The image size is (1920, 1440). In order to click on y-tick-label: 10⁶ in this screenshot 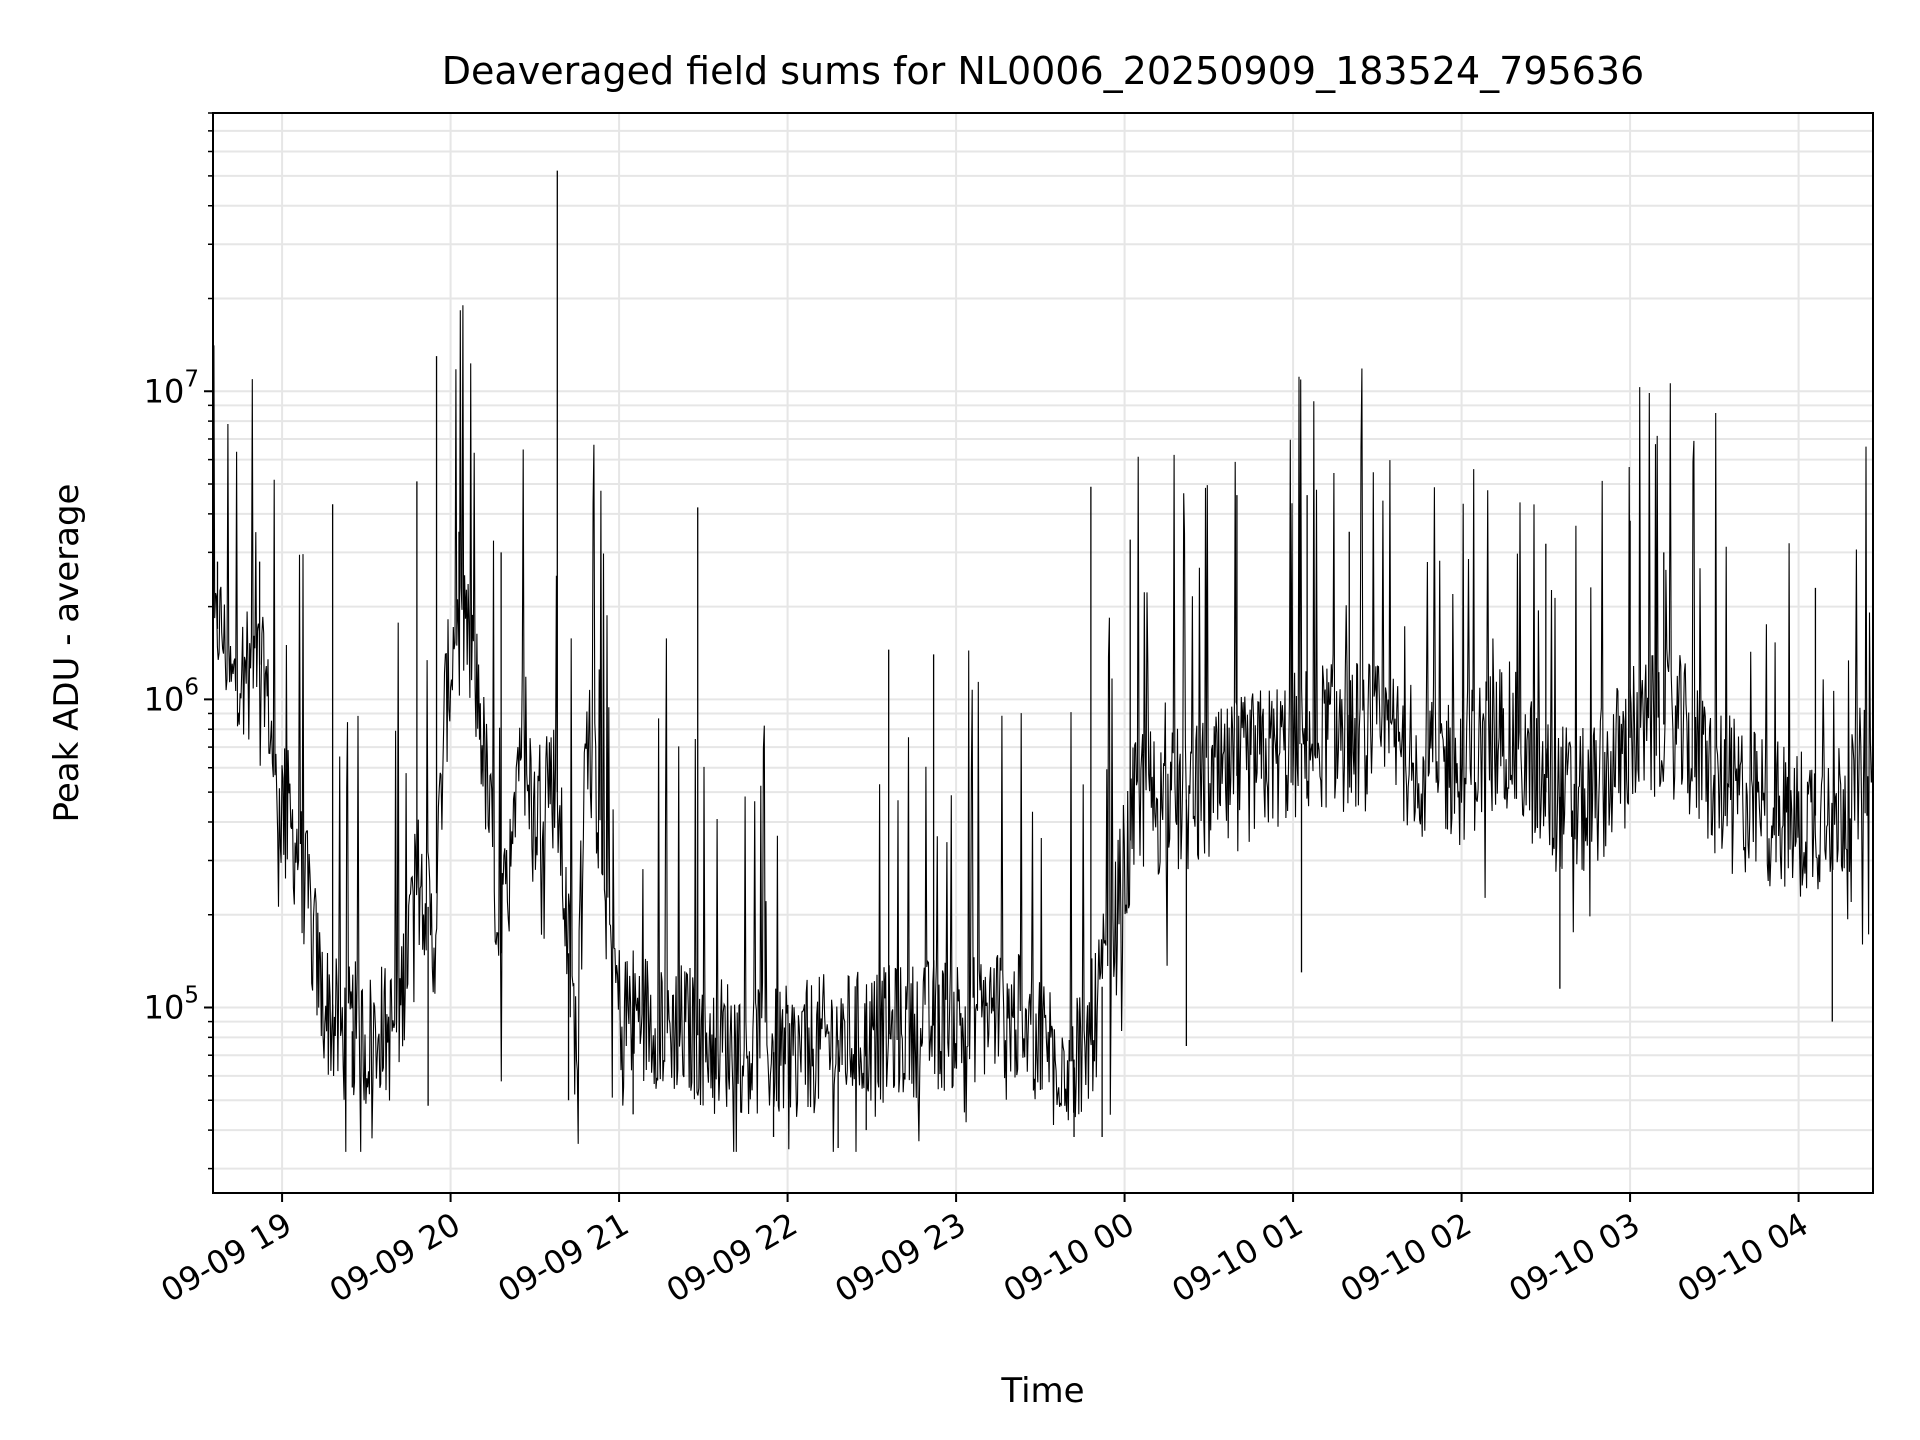, I will do `click(171, 696)`.